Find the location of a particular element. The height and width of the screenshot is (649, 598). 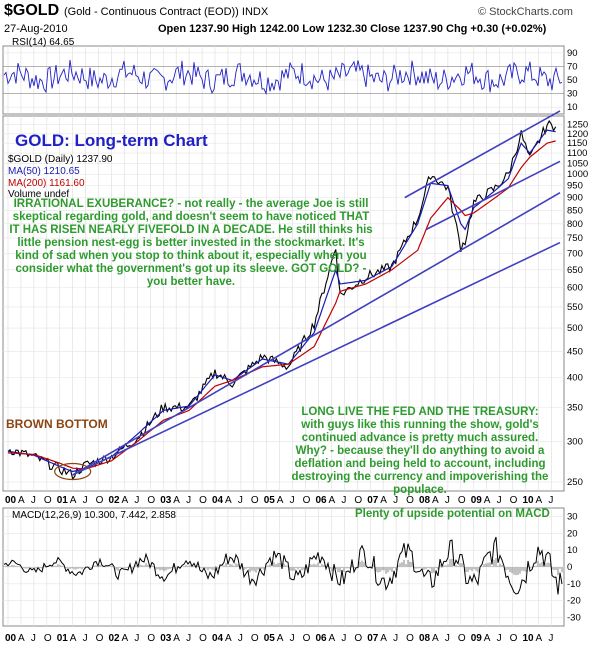

annotation-brown-bottom: BROWN BOTTOM is located at coordinates (57, 424).